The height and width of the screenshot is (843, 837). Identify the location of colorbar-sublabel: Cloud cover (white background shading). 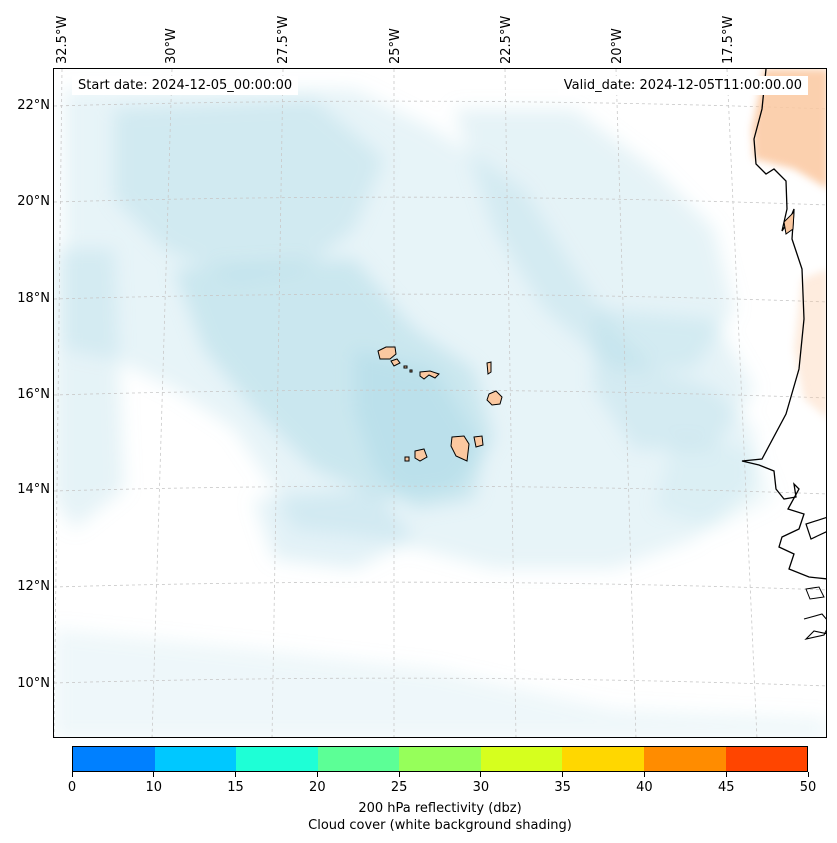
(440, 825).